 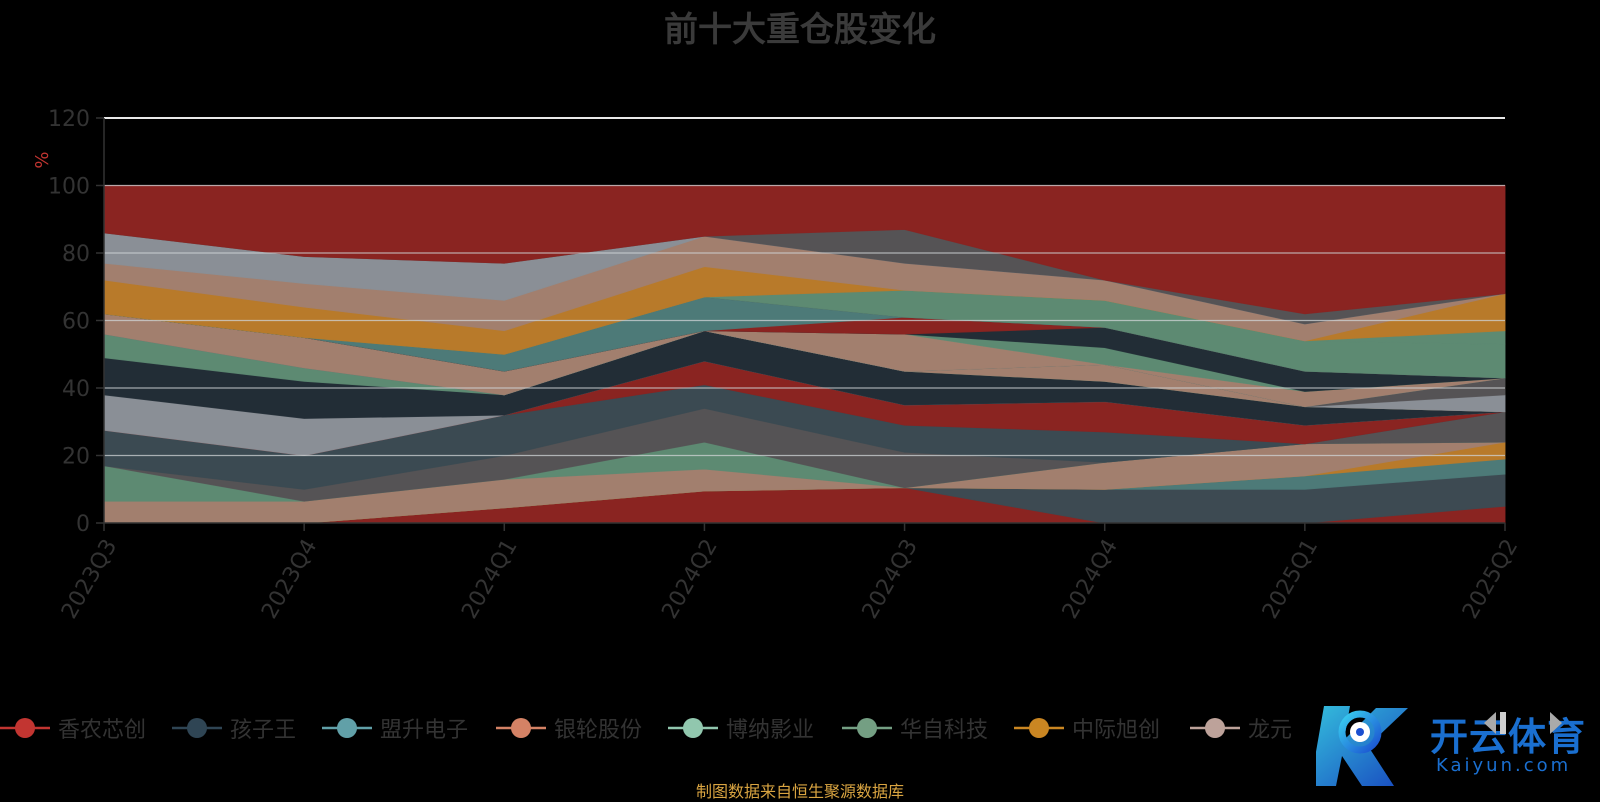 I want to click on y-tick-label: 80, so click(x=76, y=254).